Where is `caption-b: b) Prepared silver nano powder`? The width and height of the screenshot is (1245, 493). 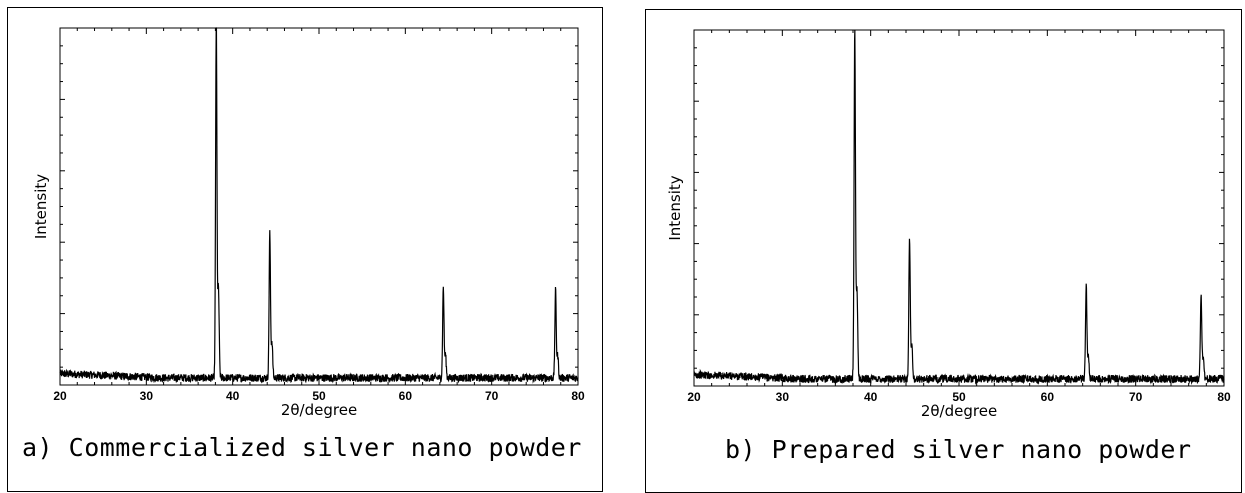
caption-b: b) Prepared silver nano powder is located at coordinates (958, 449).